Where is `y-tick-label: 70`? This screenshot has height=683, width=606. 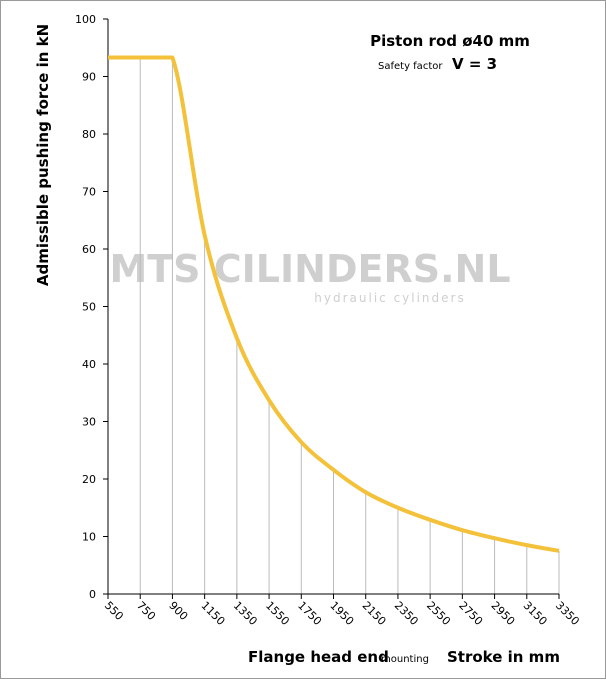
y-tick-label: 70 is located at coordinates (89, 192).